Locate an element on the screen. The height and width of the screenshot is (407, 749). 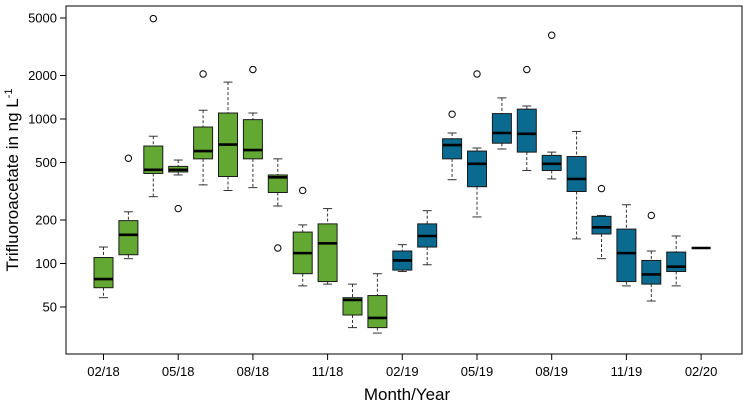
y-axis-title: Trifluoroacetate in ng L-1 is located at coordinates (12, 179).